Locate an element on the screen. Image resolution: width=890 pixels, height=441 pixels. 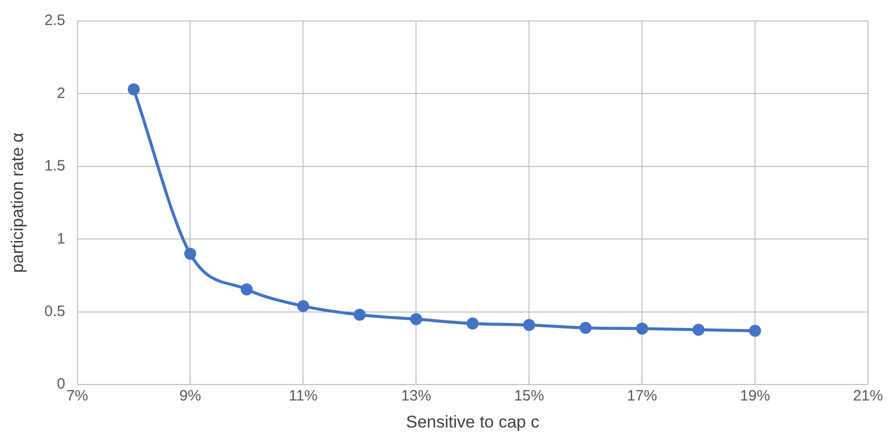
x-tick-label: 11% is located at coordinates (303, 396).